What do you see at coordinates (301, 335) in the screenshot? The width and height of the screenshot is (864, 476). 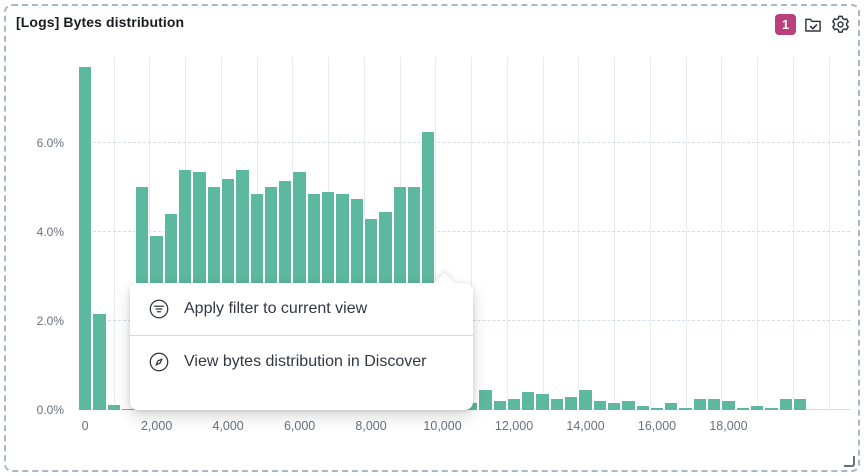 I see `menu-divider` at bounding box center [301, 335].